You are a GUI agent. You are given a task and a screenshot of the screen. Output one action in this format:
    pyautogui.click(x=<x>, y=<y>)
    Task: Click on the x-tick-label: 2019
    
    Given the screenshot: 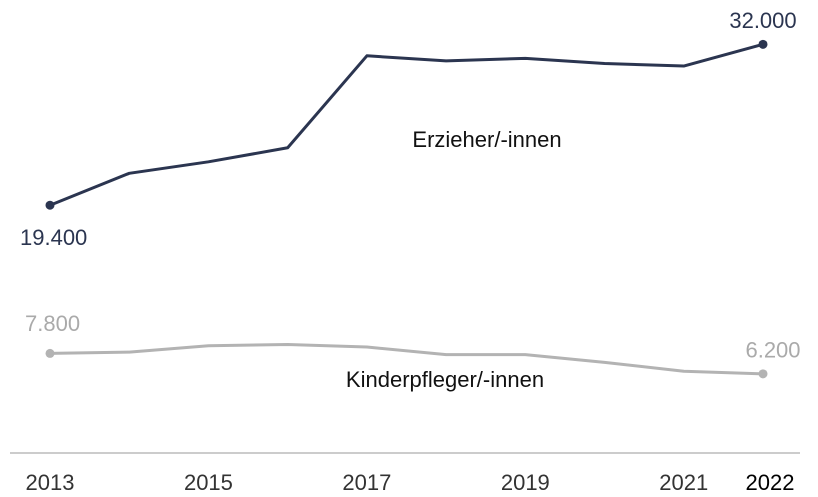 What is the action you would take?
    pyautogui.click(x=525, y=482)
    